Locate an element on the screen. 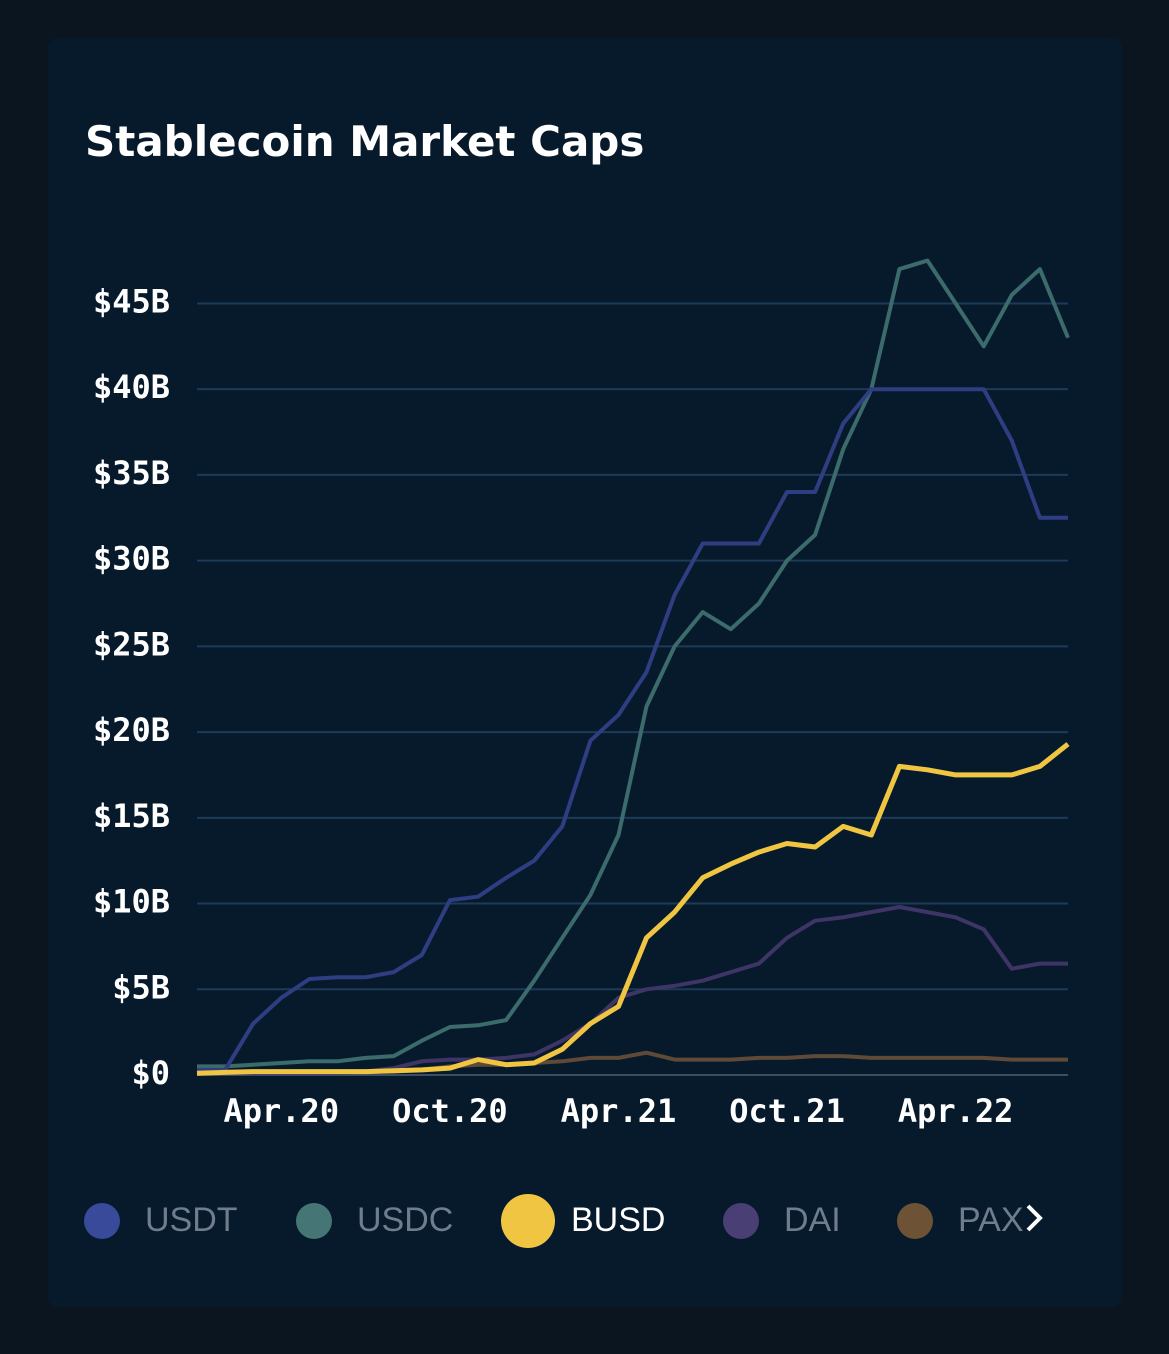 The width and height of the screenshot is (1169, 1354). y-tick-label: $25B is located at coordinates (131, 644).